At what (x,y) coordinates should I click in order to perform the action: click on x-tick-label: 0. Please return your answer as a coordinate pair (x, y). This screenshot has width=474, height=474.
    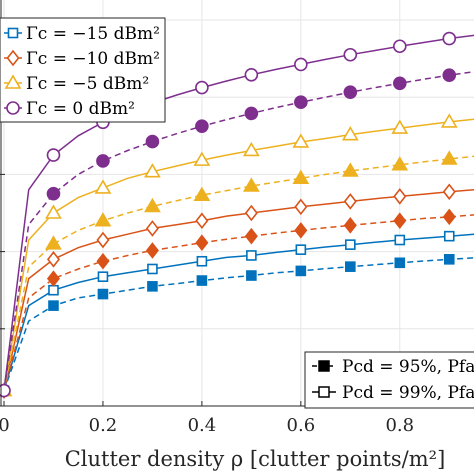
    Looking at the image, I should click on (5, 425).